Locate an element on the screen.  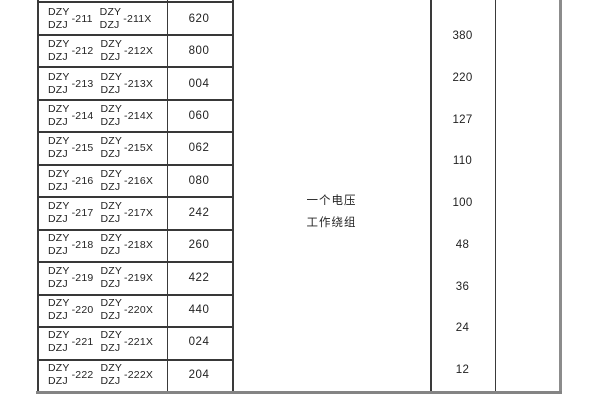
divider-voltage-empty is located at coordinates (495, 196).